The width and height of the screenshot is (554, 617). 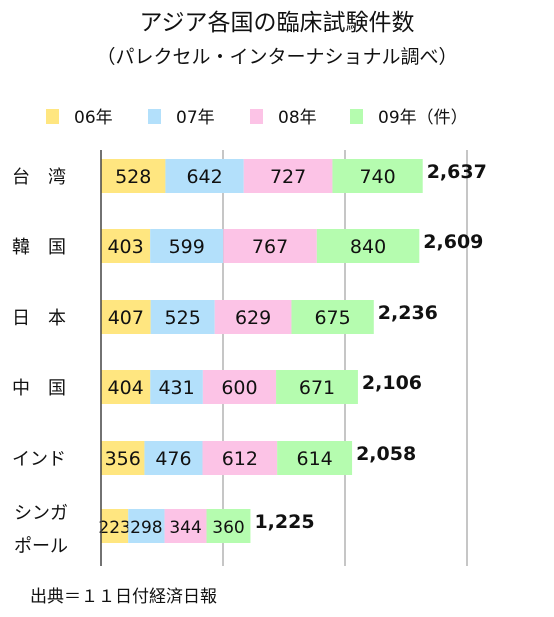 I want to click on bar-台湾-08年, so click(x=288, y=176).